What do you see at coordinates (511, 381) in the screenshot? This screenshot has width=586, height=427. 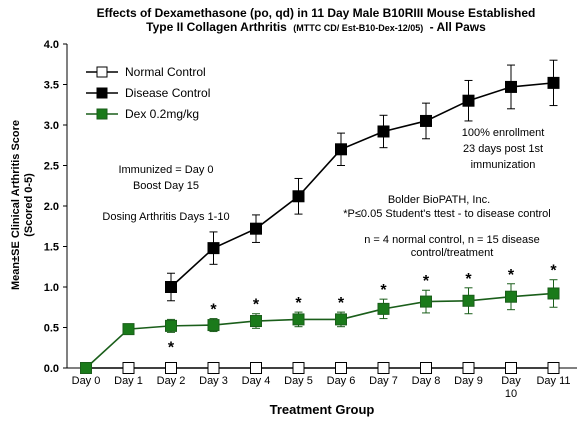 I see `x-tick-label: Day` at bounding box center [511, 381].